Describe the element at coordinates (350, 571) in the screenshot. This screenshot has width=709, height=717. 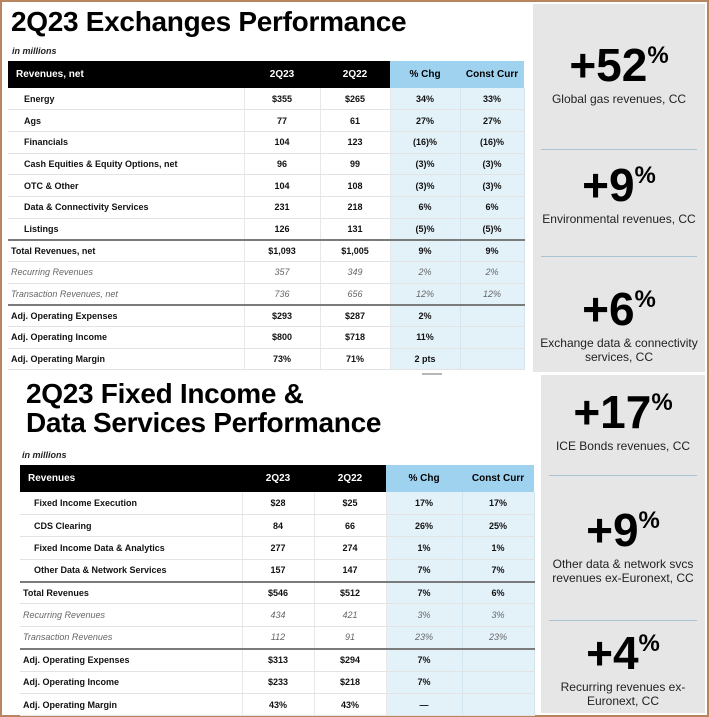
I see `table-cell: 147` at that location.